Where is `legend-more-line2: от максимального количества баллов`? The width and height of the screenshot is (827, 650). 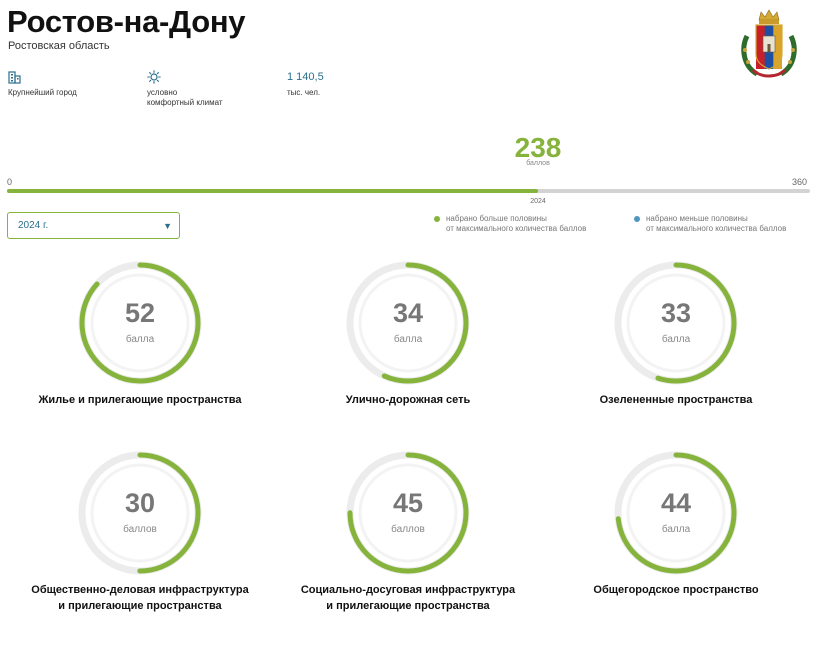 legend-more-line2: от максимального количества баллов is located at coordinates (516, 228).